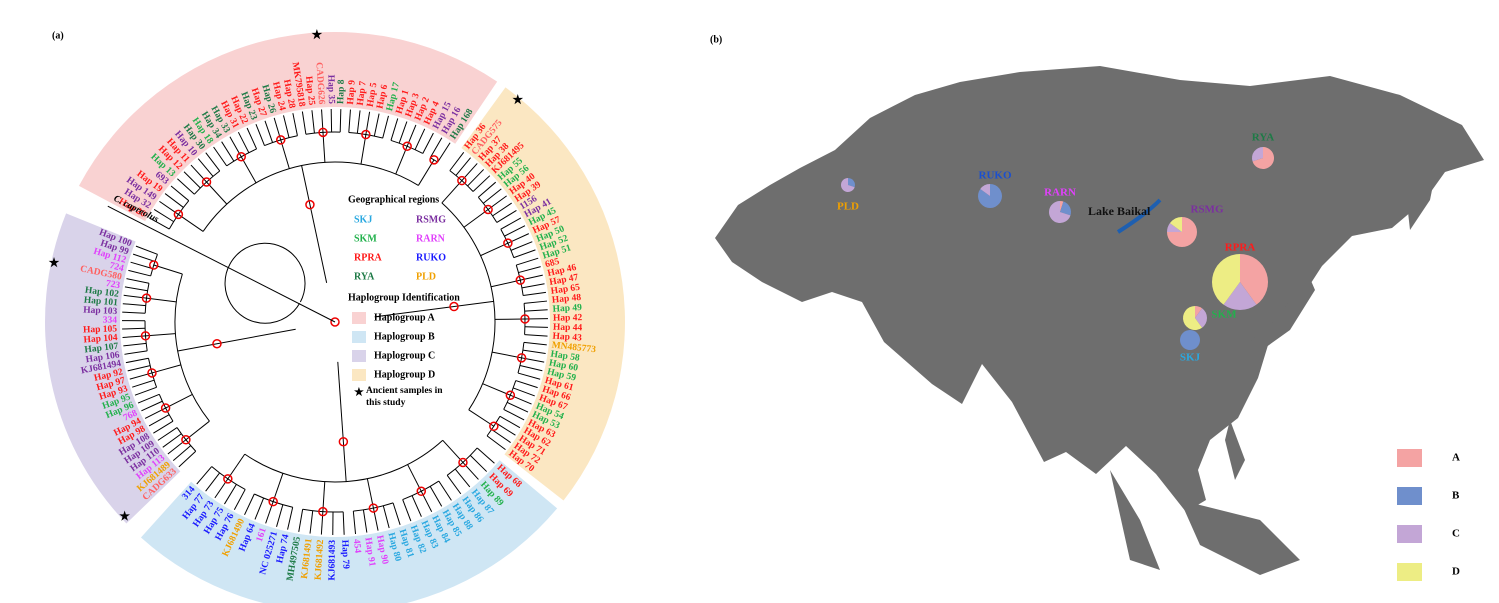  Describe the element at coordinates (362, 93) in the screenshot. I see `leaf-label: Hap 7` at that location.